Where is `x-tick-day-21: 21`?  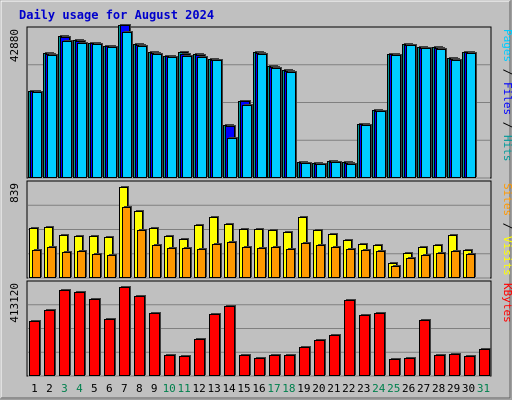
x-tick-day-21: 21 is located at coordinates (333, 388).